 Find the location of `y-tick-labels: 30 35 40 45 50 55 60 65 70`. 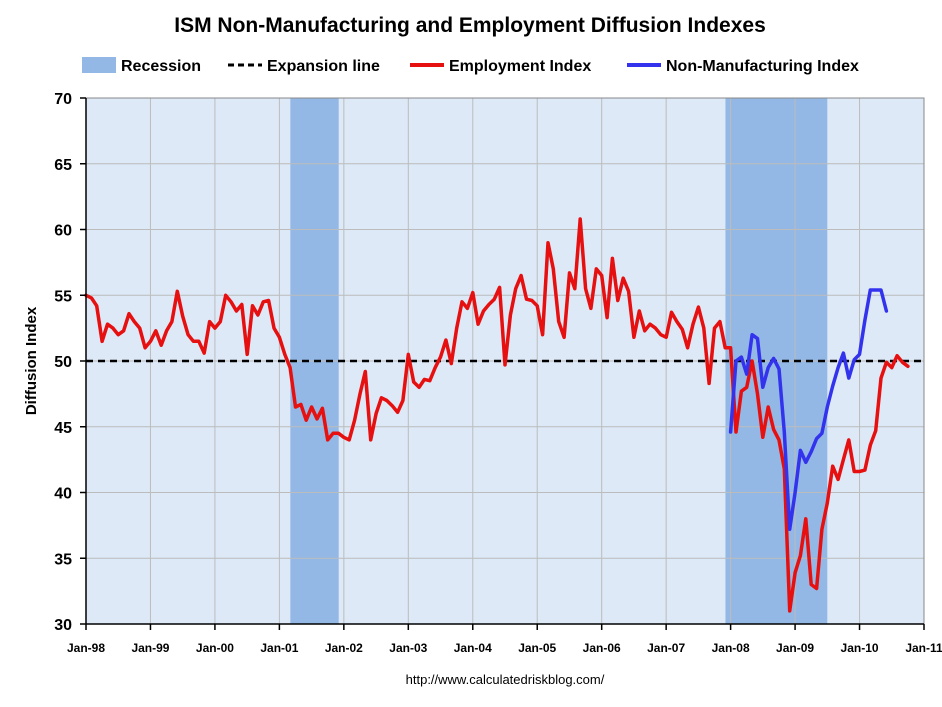

y-tick-labels: 30 35 40 45 50 55 60 65 70 is located at coordinates (63, 362).